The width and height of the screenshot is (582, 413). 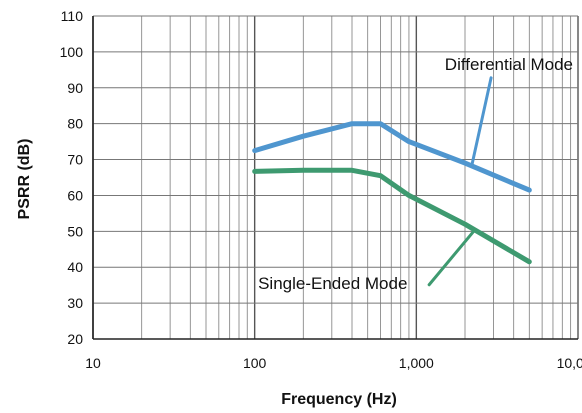 I want to click on y-tick-label: 50, so click(x=75, y=231).